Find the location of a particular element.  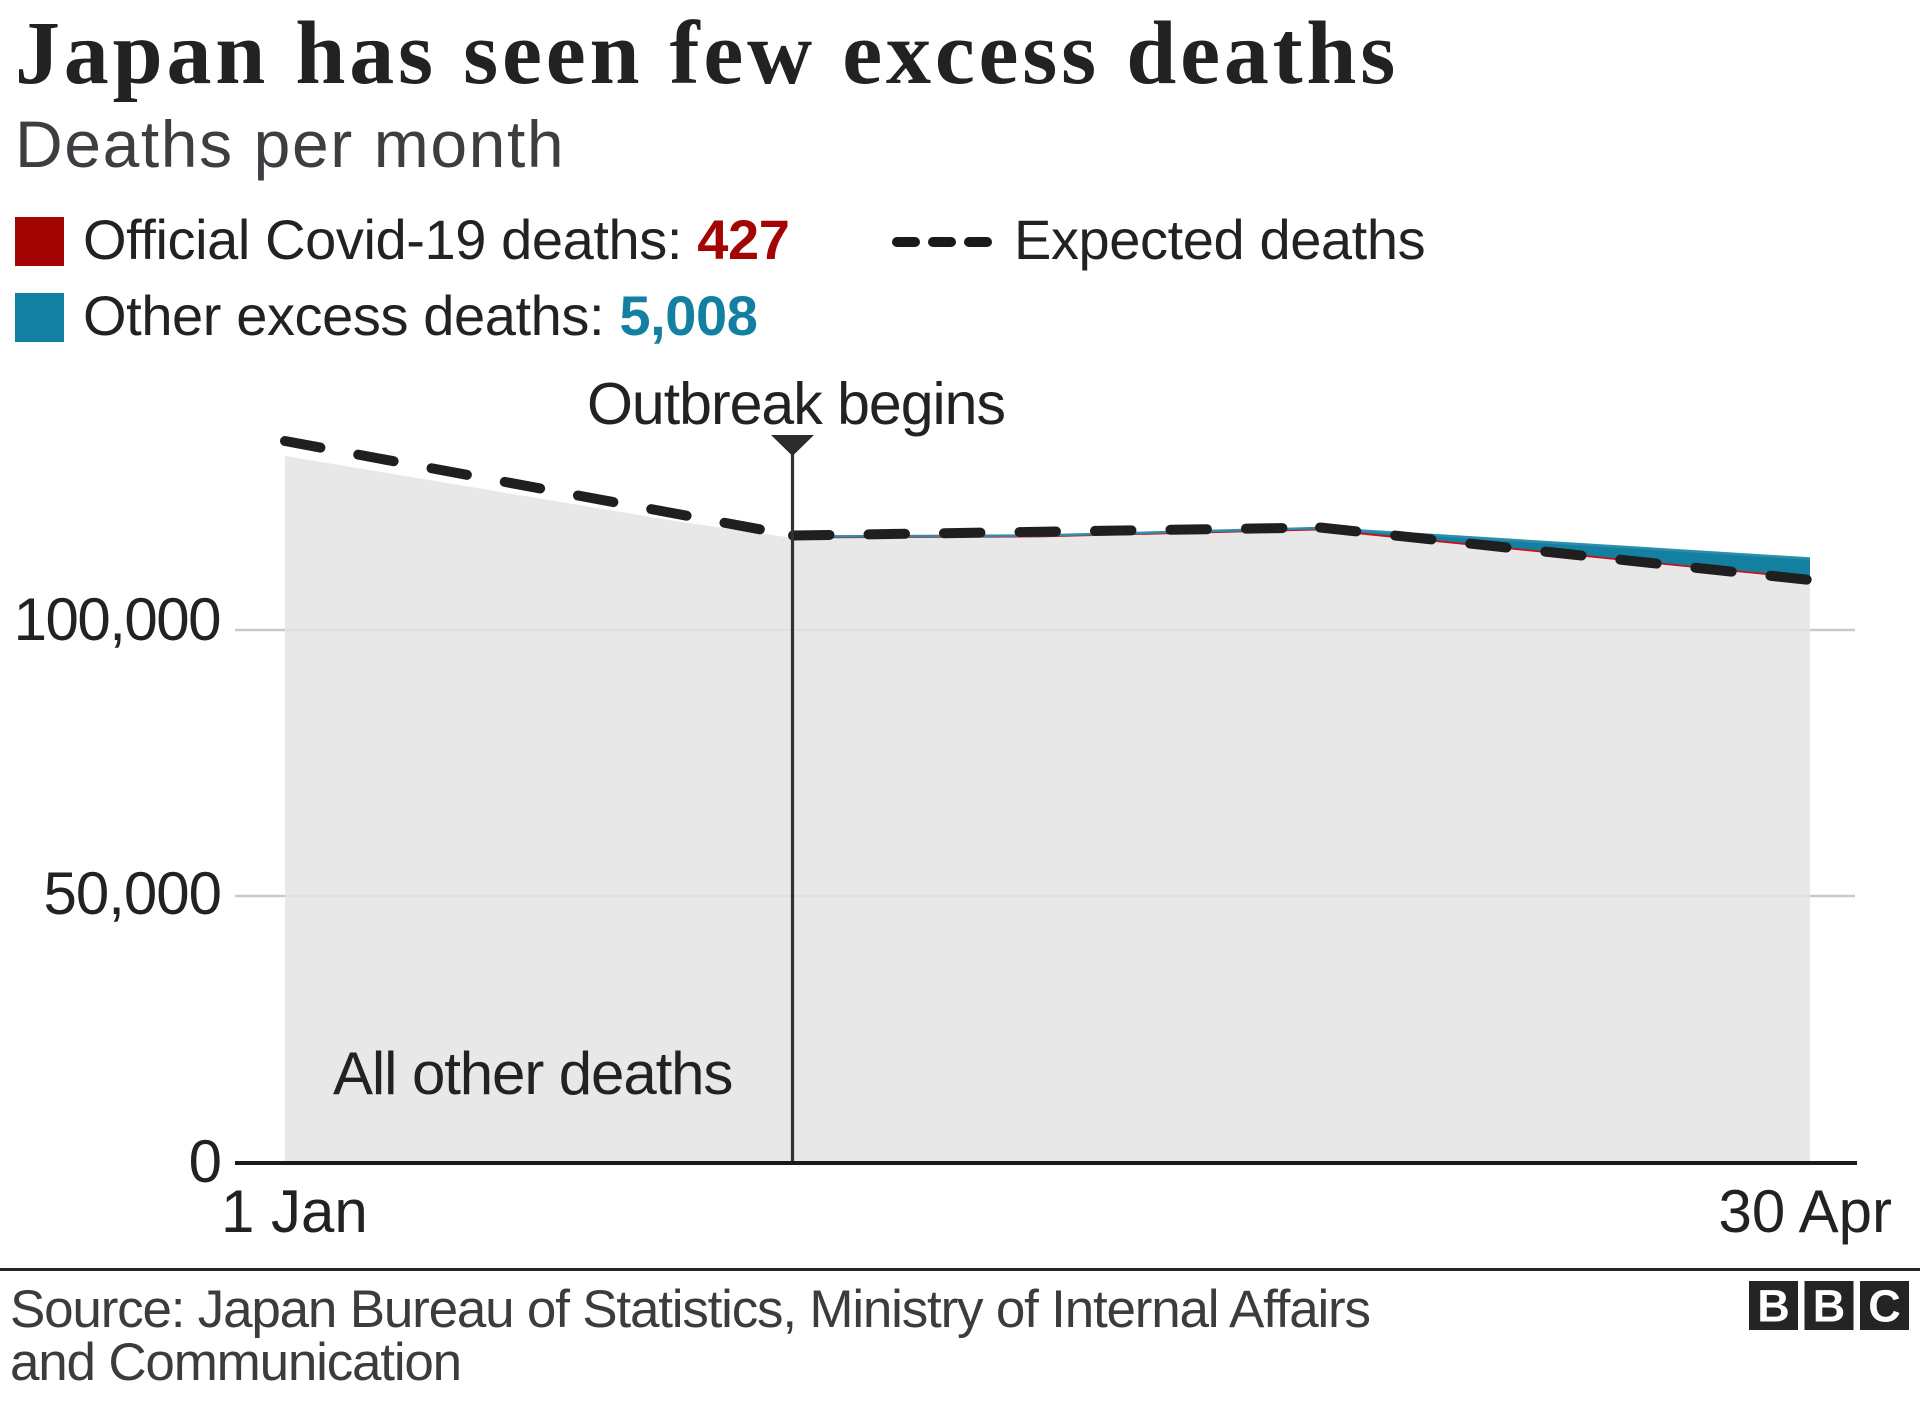

svg-text:Japan has seen few excess deat: Japan has seen few excess deaths is located at coordinates (707, 53).